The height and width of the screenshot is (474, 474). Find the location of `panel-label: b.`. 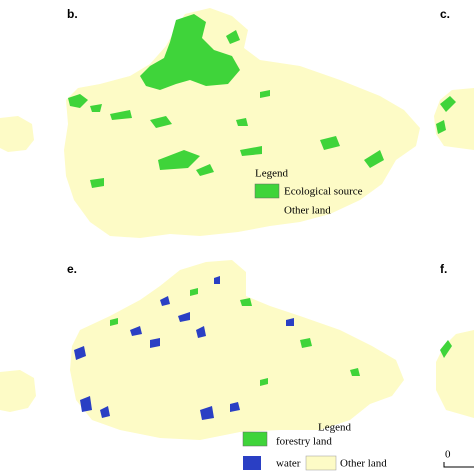

panel-label: b. is located at coordinates (72, 14).